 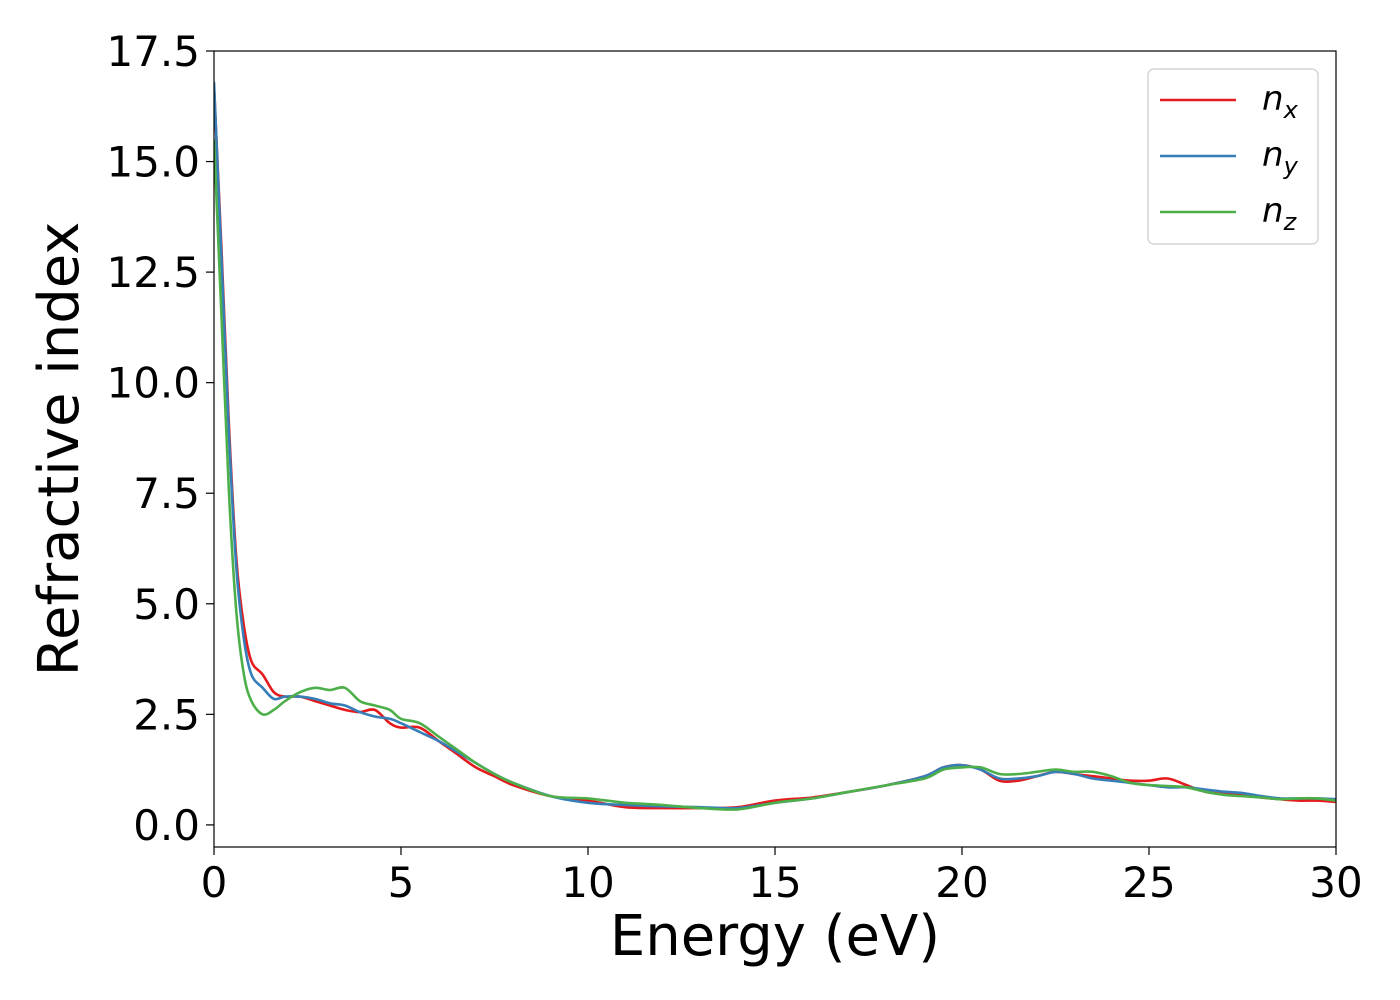 What do you see at coordinates (214, 882) in the screenshot?
I see `x-tick-label: 0` at bounding box center [214, 882].